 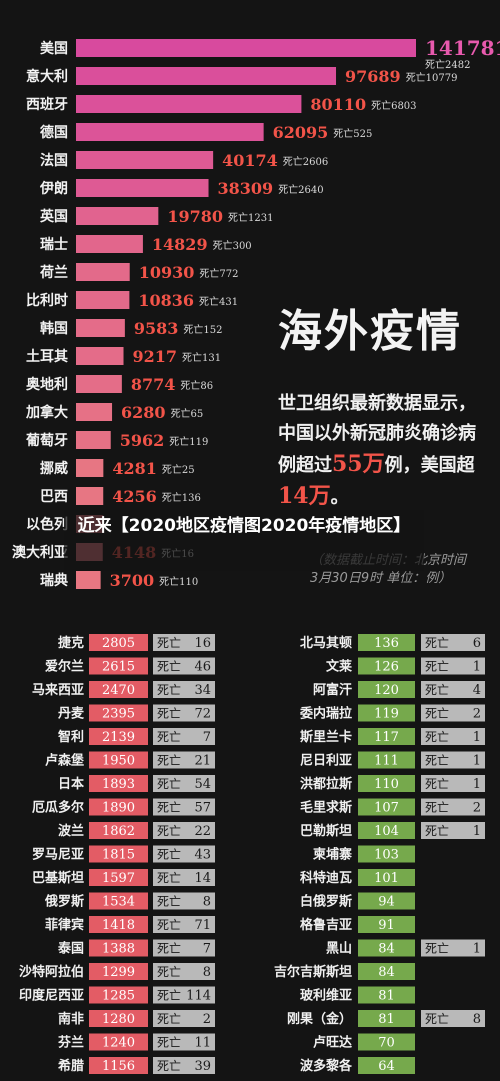 What do you see at coordinates (195, 216) in the screenshot?
I see `confirmed-value-label: 19780` at bounding box center [195, 216].